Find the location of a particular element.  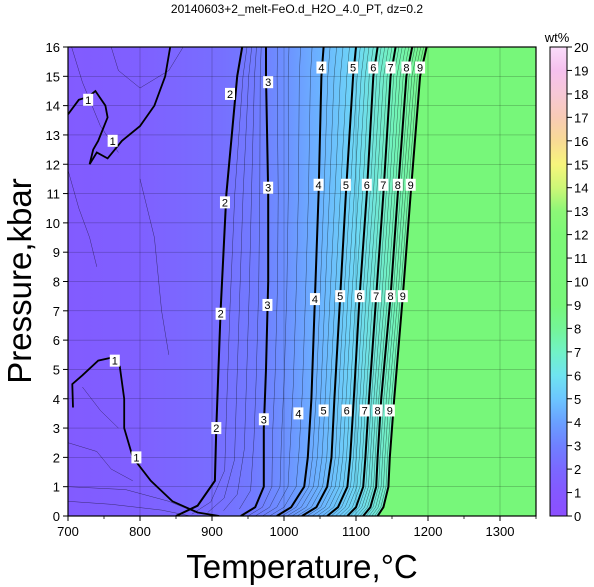

x-axis-ticks: 700 800 900 1000 1100 1200 1300 is located at coordinates (297, 527).